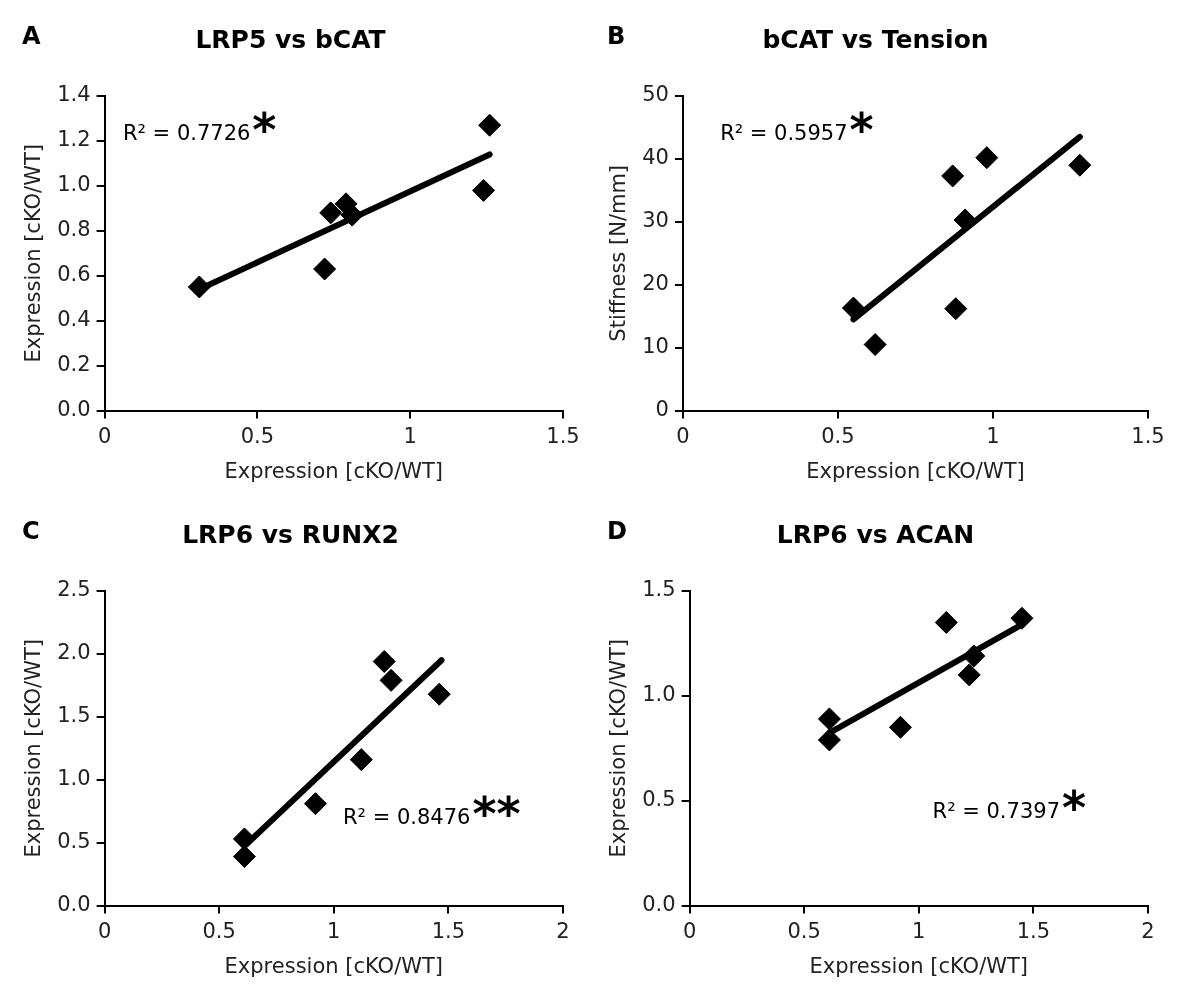 The height and width of the screenshot is (999, 1194). Describe the element at coordinates (74, 589) in the screenshot. I see `y-tick-label: 2.5` at that location.